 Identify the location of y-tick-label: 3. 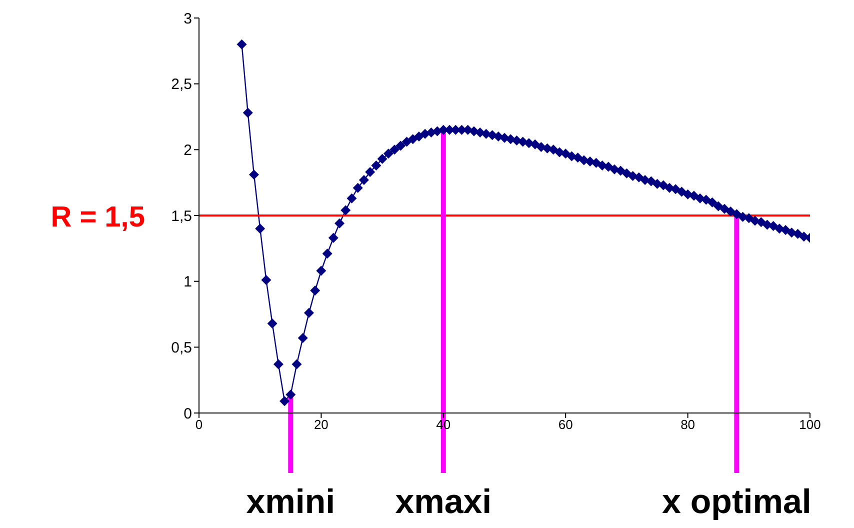
(188, 19).